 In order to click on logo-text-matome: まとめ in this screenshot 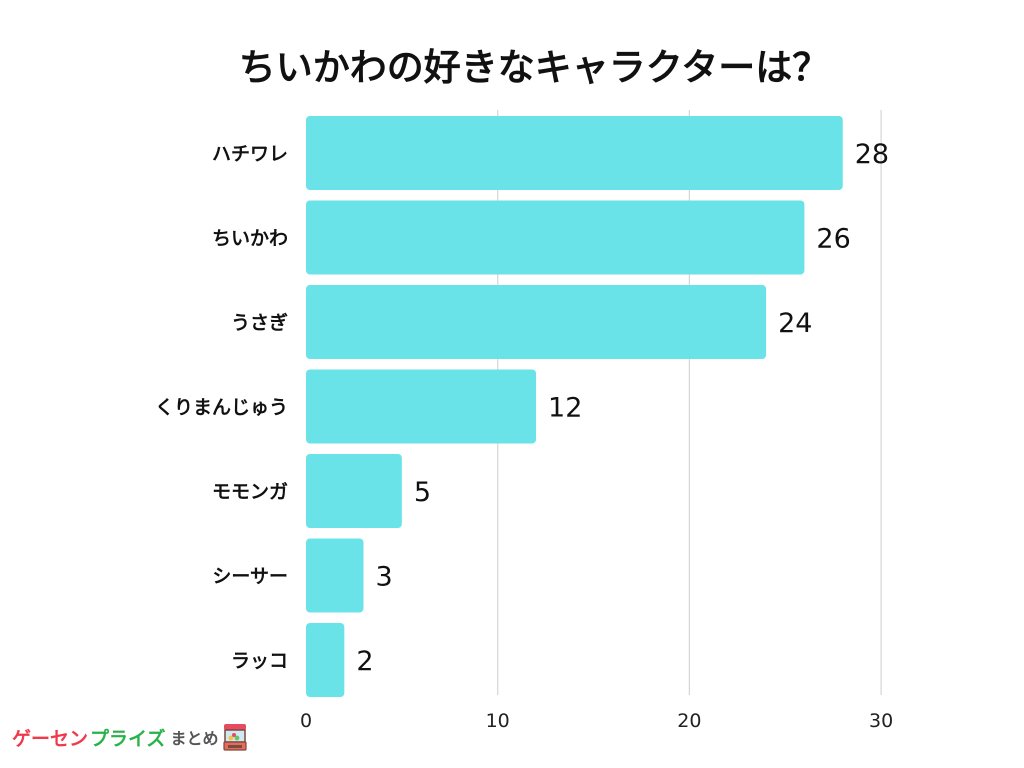, I will do `click(194, 738)`.